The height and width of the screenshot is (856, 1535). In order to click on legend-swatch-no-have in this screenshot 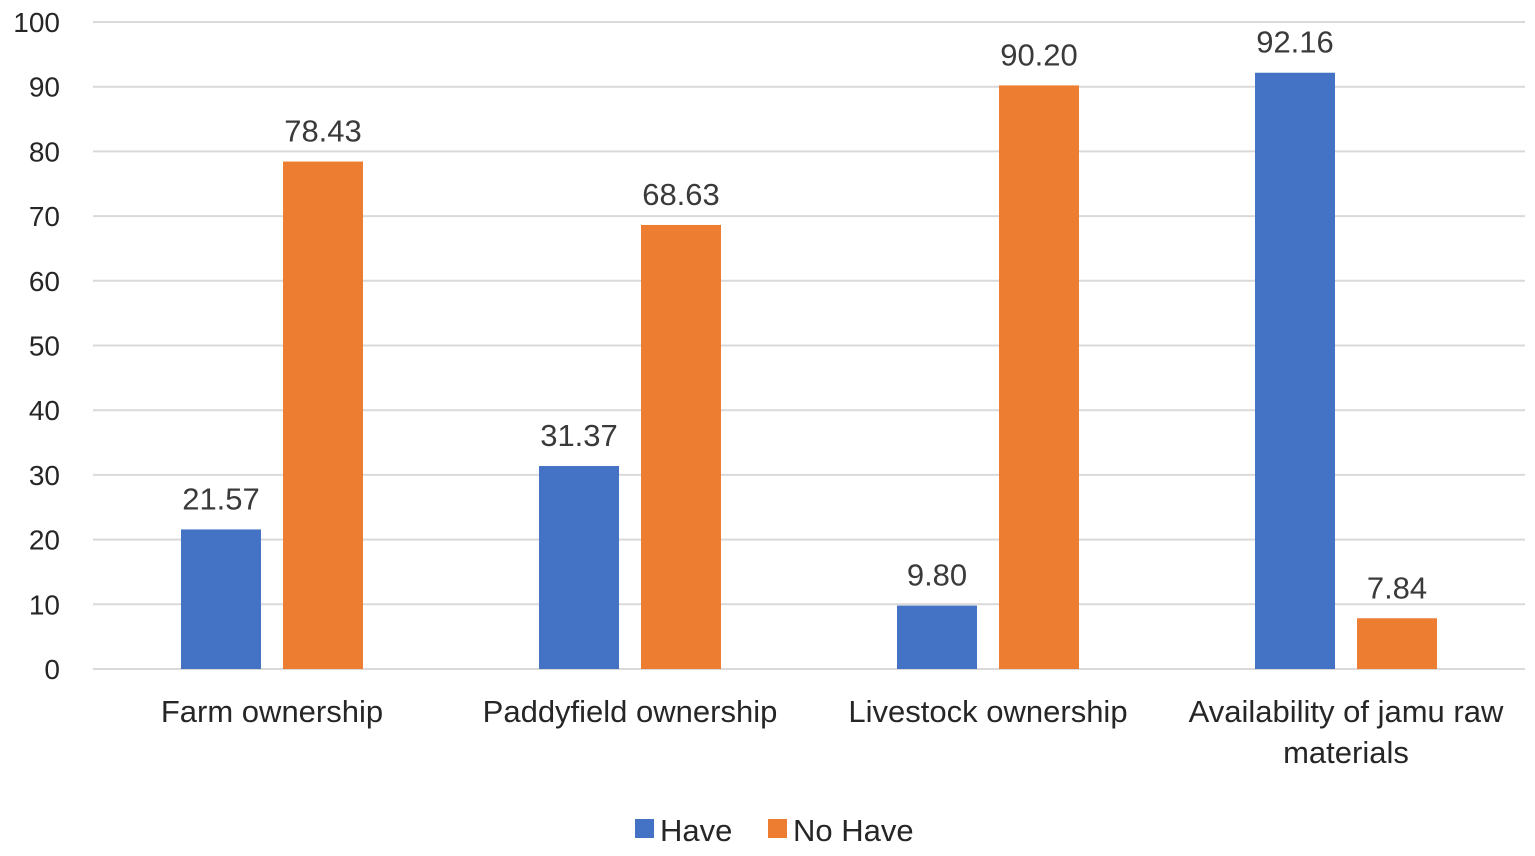, I will do `click(777, 828)`.